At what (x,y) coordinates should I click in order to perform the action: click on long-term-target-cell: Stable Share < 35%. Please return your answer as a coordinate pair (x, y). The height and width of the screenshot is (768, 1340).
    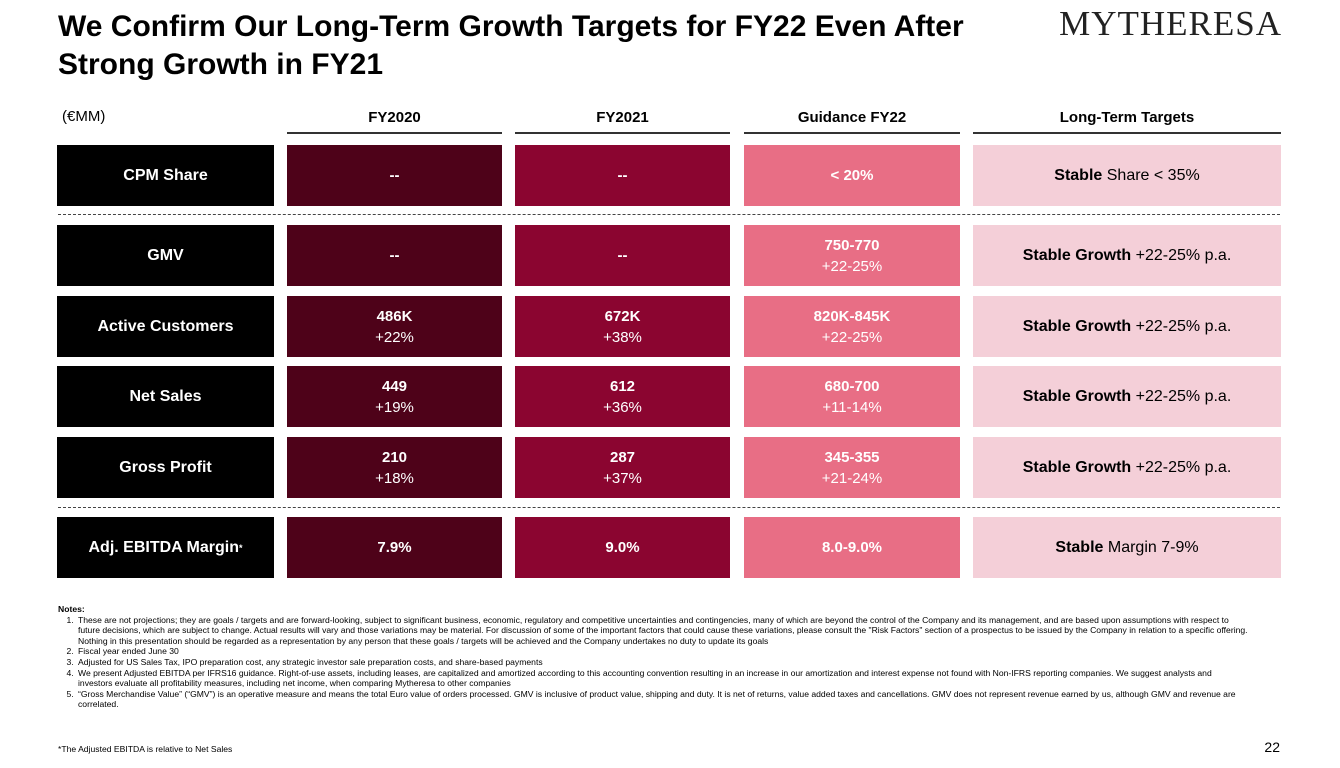
    Looking at the image, I should click on (1127, 175).